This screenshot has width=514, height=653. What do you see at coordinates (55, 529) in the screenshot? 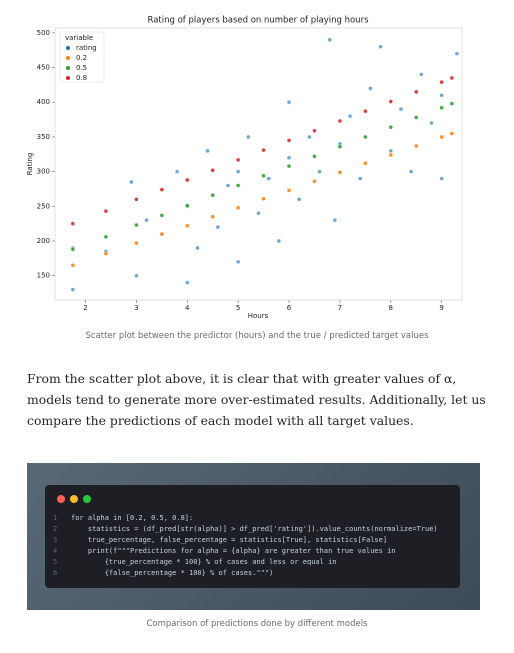
I see `line-number: 2` at bounding box center [55, 529].